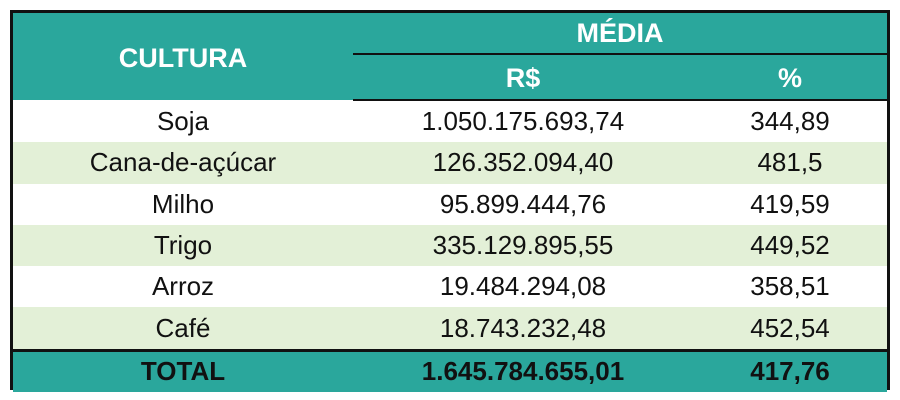 The width and height of the screenshot is (900, 400). I want to click on cell-pct: 358,51, so click(790, 287).